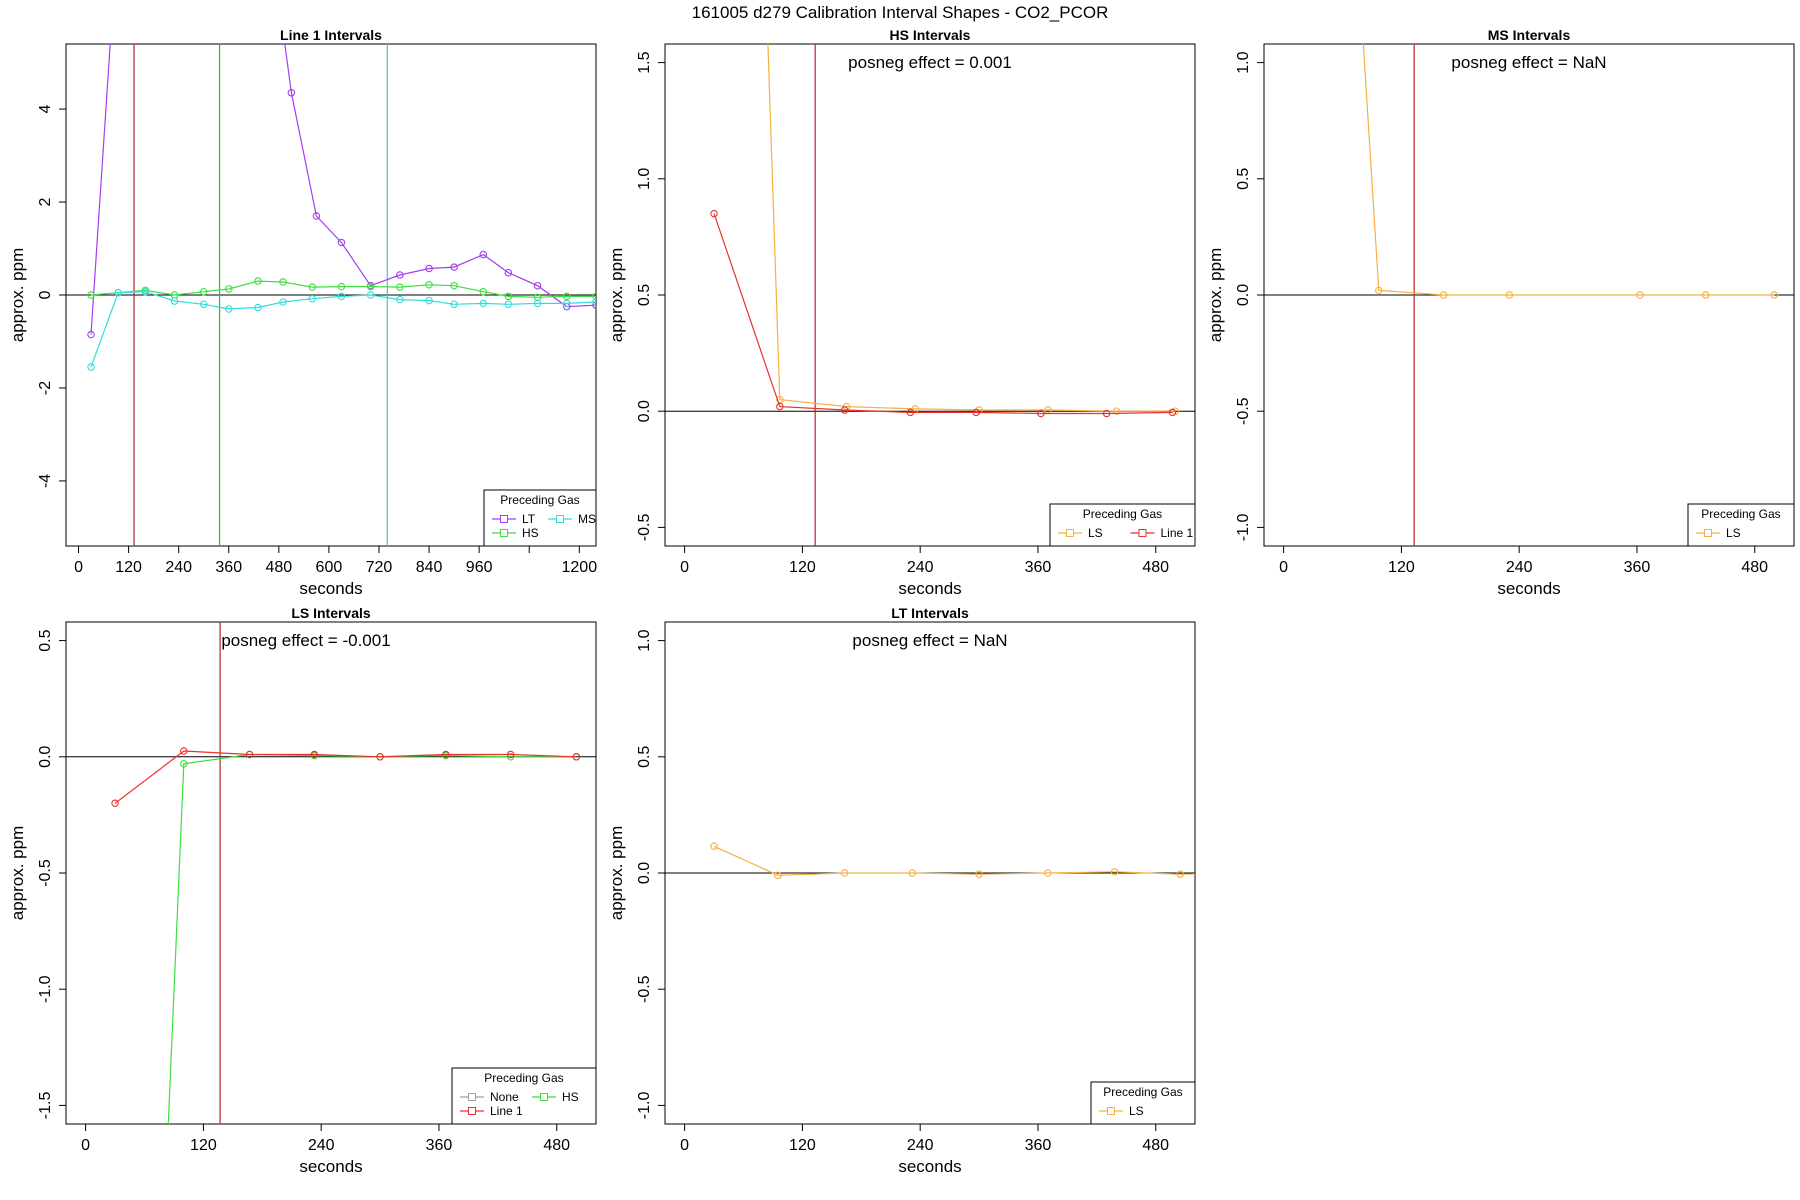  I want to click on panel-title: MS Intervals, so click(1529, 35).